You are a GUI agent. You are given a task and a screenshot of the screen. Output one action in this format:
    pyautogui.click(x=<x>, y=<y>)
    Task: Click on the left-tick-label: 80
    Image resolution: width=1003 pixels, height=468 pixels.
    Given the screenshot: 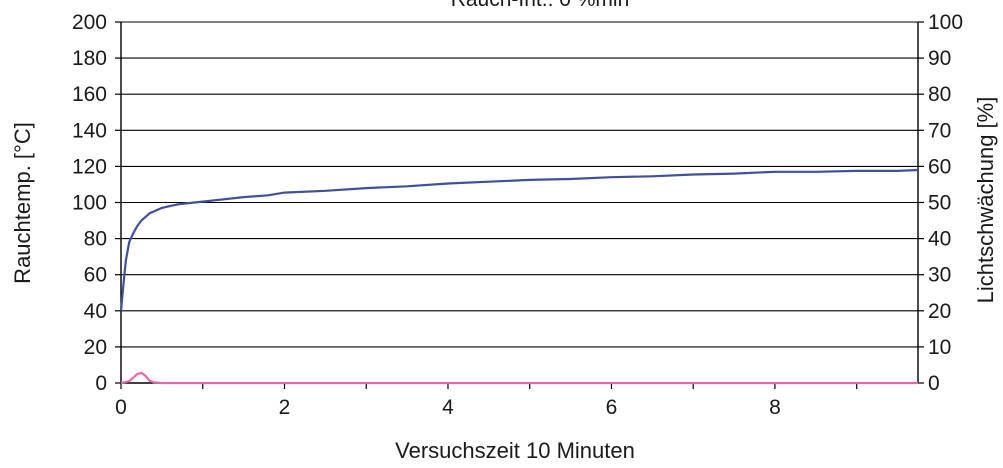 What is the action you would take?
    pyautogui.click(x=95, y=239)
    